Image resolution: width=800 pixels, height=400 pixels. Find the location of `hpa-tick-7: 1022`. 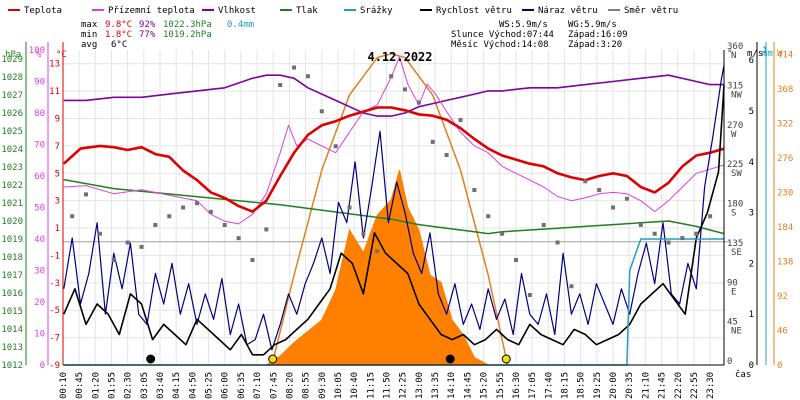

hpa-tick-7: 1022 is located at coordinates (12, 186).